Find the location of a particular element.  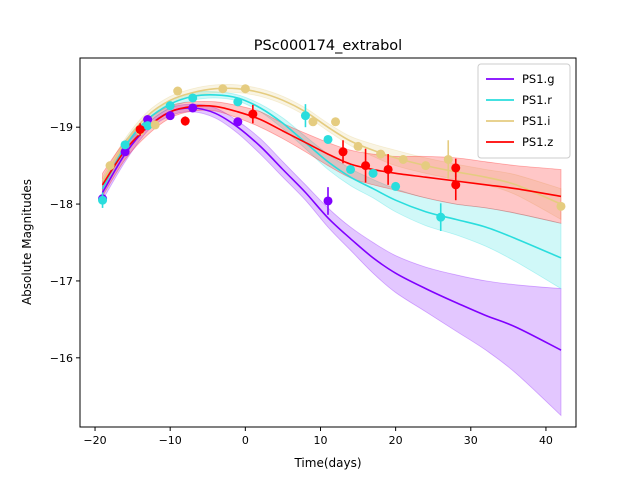

x-tick-label-2: 0 is located at coordinates (245, 440).